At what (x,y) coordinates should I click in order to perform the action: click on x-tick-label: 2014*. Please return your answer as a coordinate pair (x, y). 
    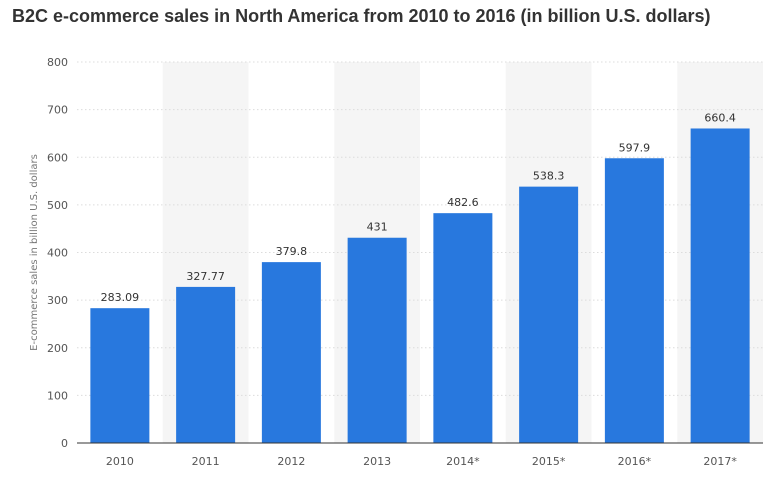
    Looking at the image, I should click on (463, 461).